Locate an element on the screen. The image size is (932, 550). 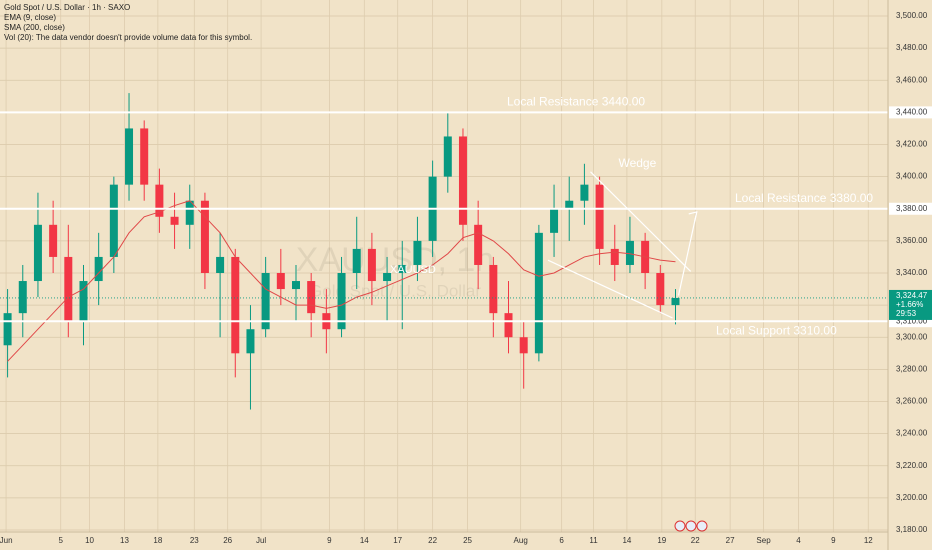
last-price-label: 3,324.47 is located at coordinates (912, 295).